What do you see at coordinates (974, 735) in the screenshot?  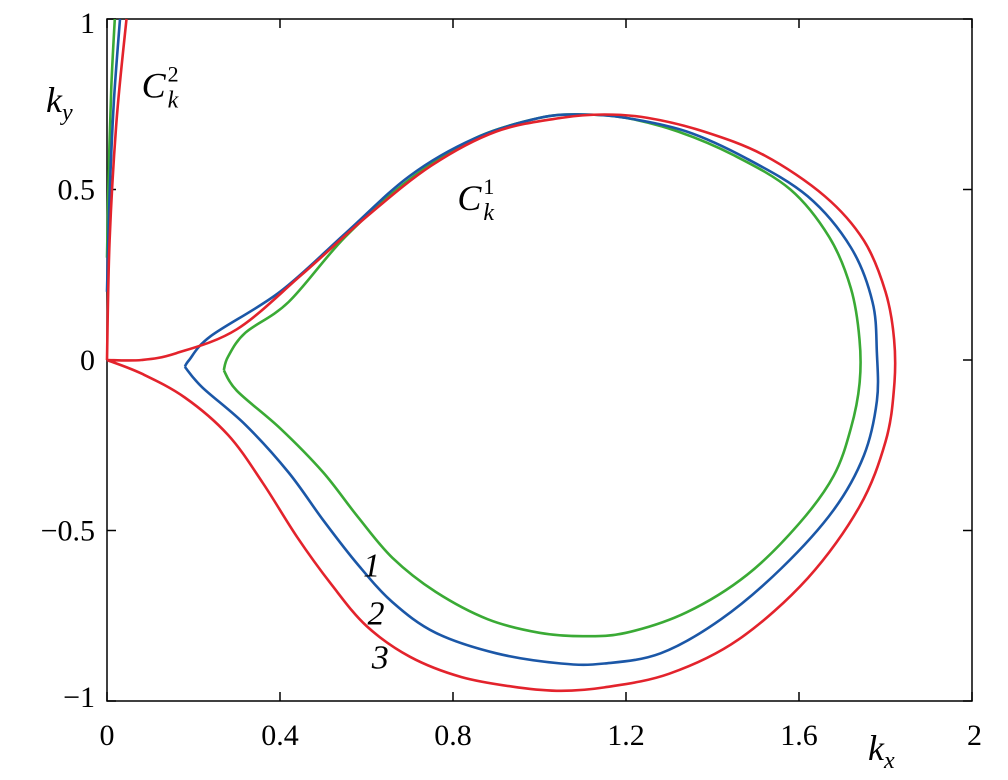 I see `x-tick-label: 2` at bounding box center [974, 735].